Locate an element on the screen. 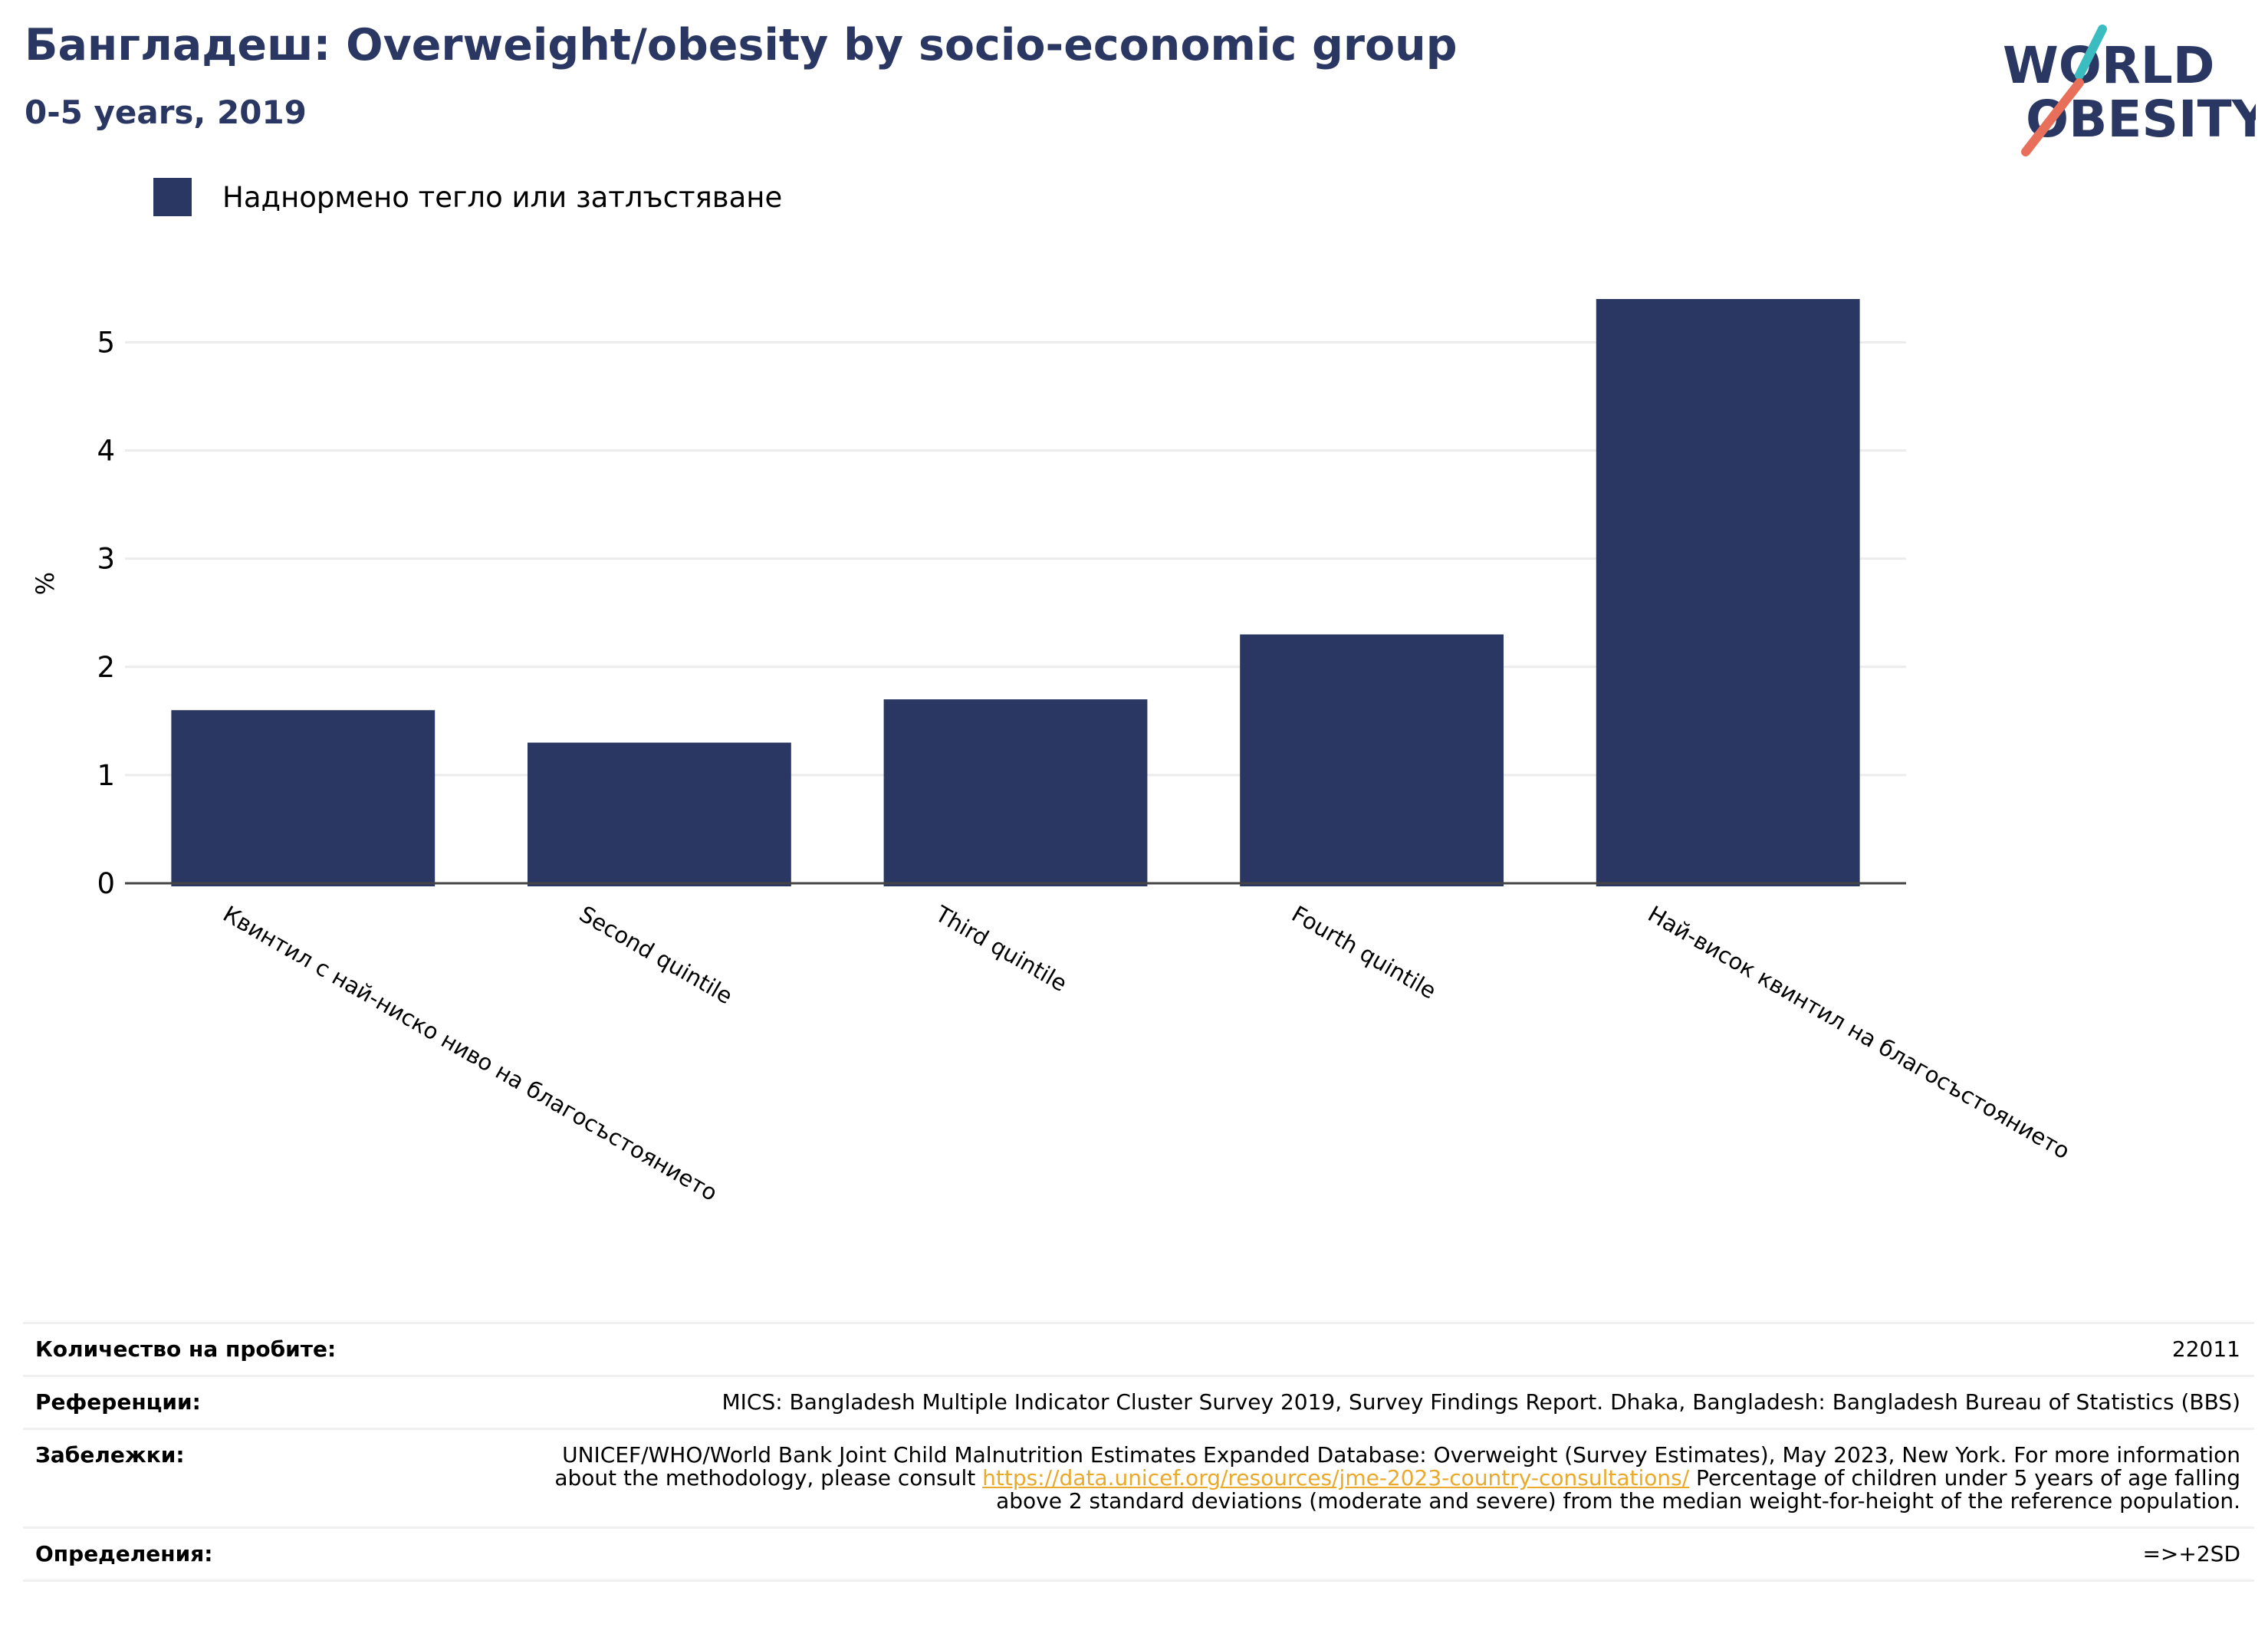 This screenshot has width=2268, height=1650. y-tick-label: 5 is located at coordinates (106, 342).